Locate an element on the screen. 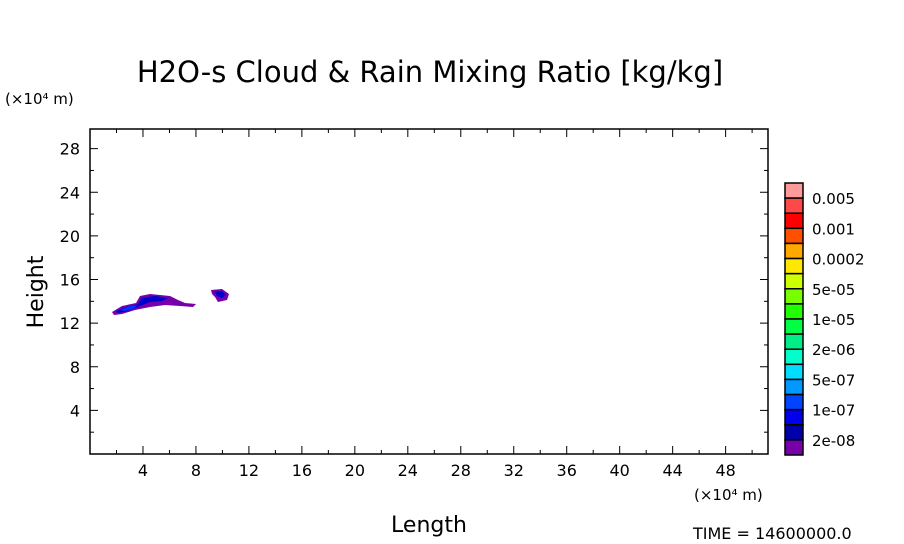  x-tick-label: 40 is located at coordinates (620, 470).